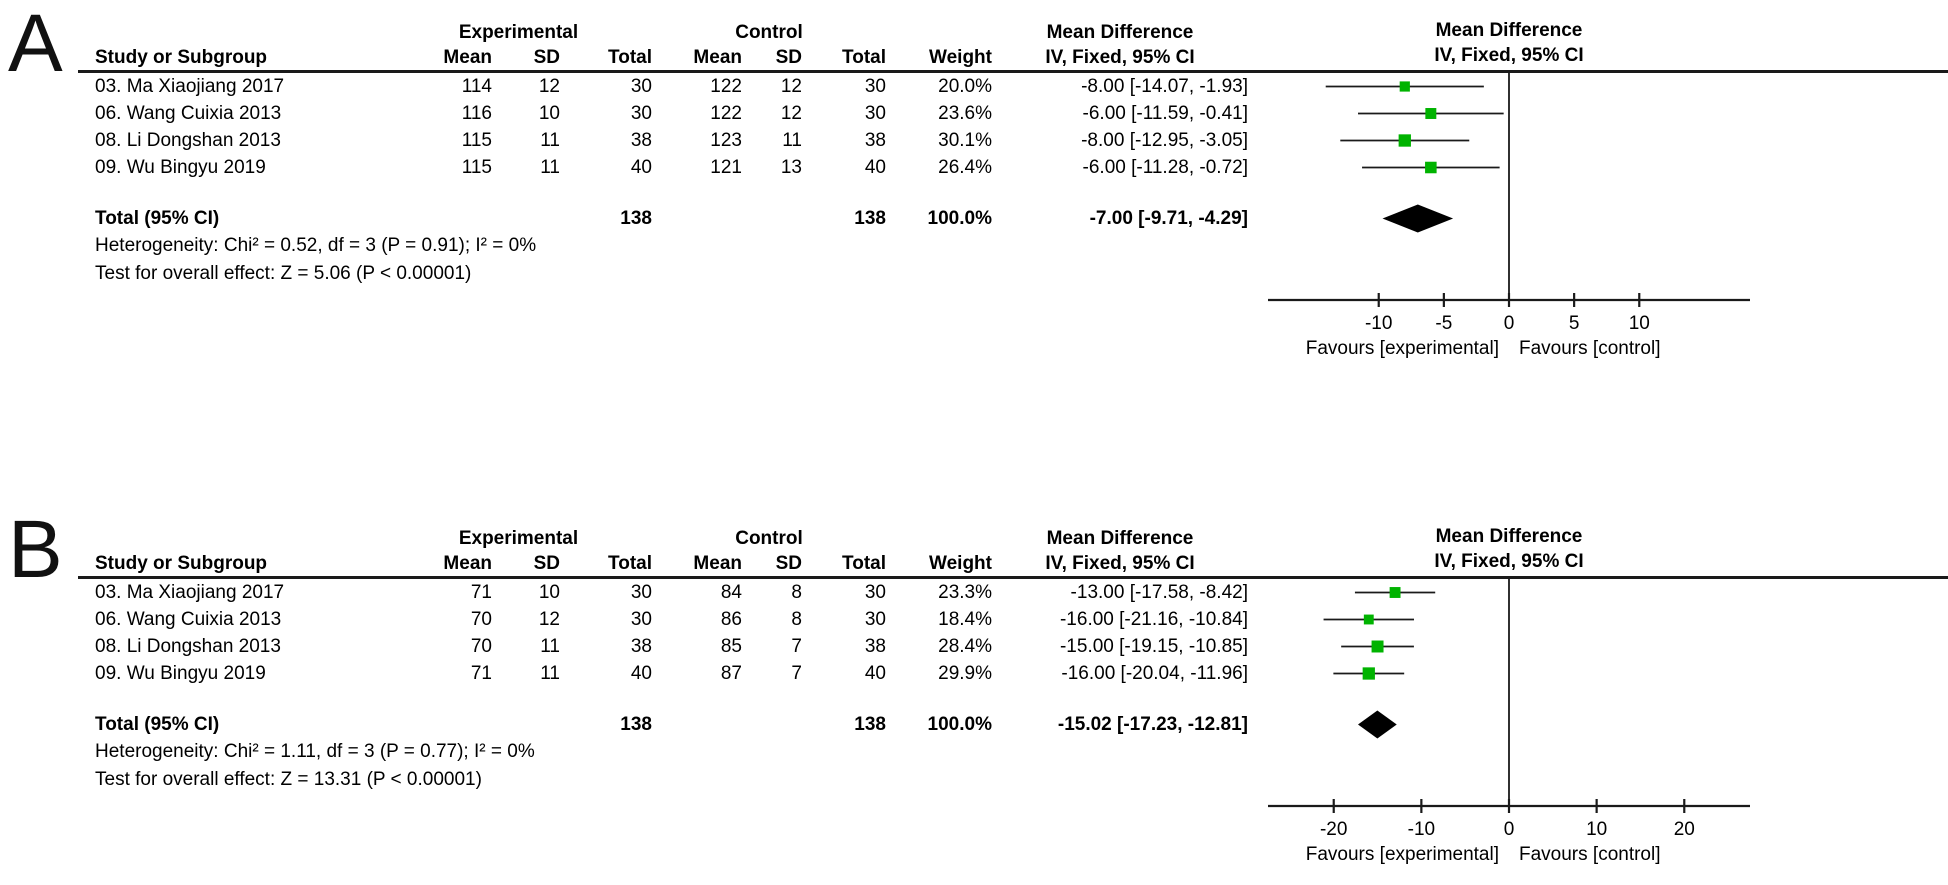 The height and width of the screenshot is (885, 1948). What do you see at coordinates (630, 563) in the screenshot?
I see `exp-total-header: Total` at bounding box center [630, 563].